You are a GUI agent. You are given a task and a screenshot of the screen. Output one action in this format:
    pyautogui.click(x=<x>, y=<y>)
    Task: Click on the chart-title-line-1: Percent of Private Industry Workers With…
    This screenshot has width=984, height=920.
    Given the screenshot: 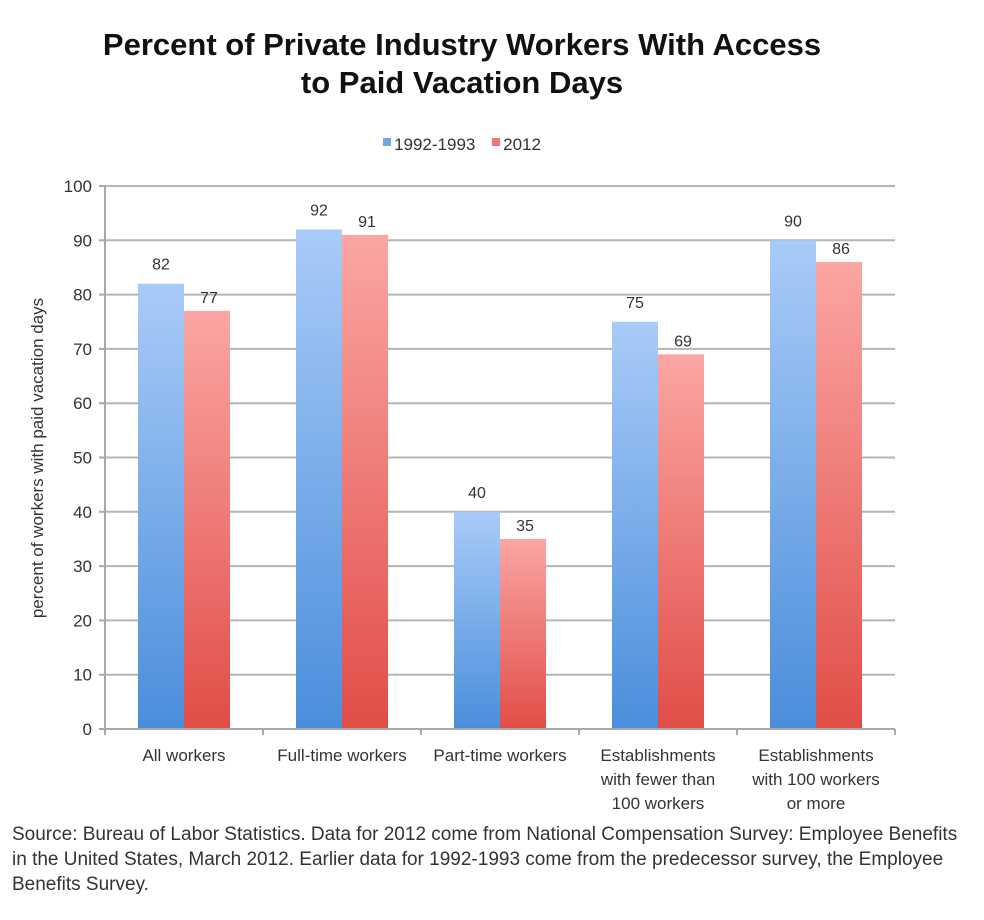 What is the action you would take?
    pyautogui.click(x=462, y=44)
    